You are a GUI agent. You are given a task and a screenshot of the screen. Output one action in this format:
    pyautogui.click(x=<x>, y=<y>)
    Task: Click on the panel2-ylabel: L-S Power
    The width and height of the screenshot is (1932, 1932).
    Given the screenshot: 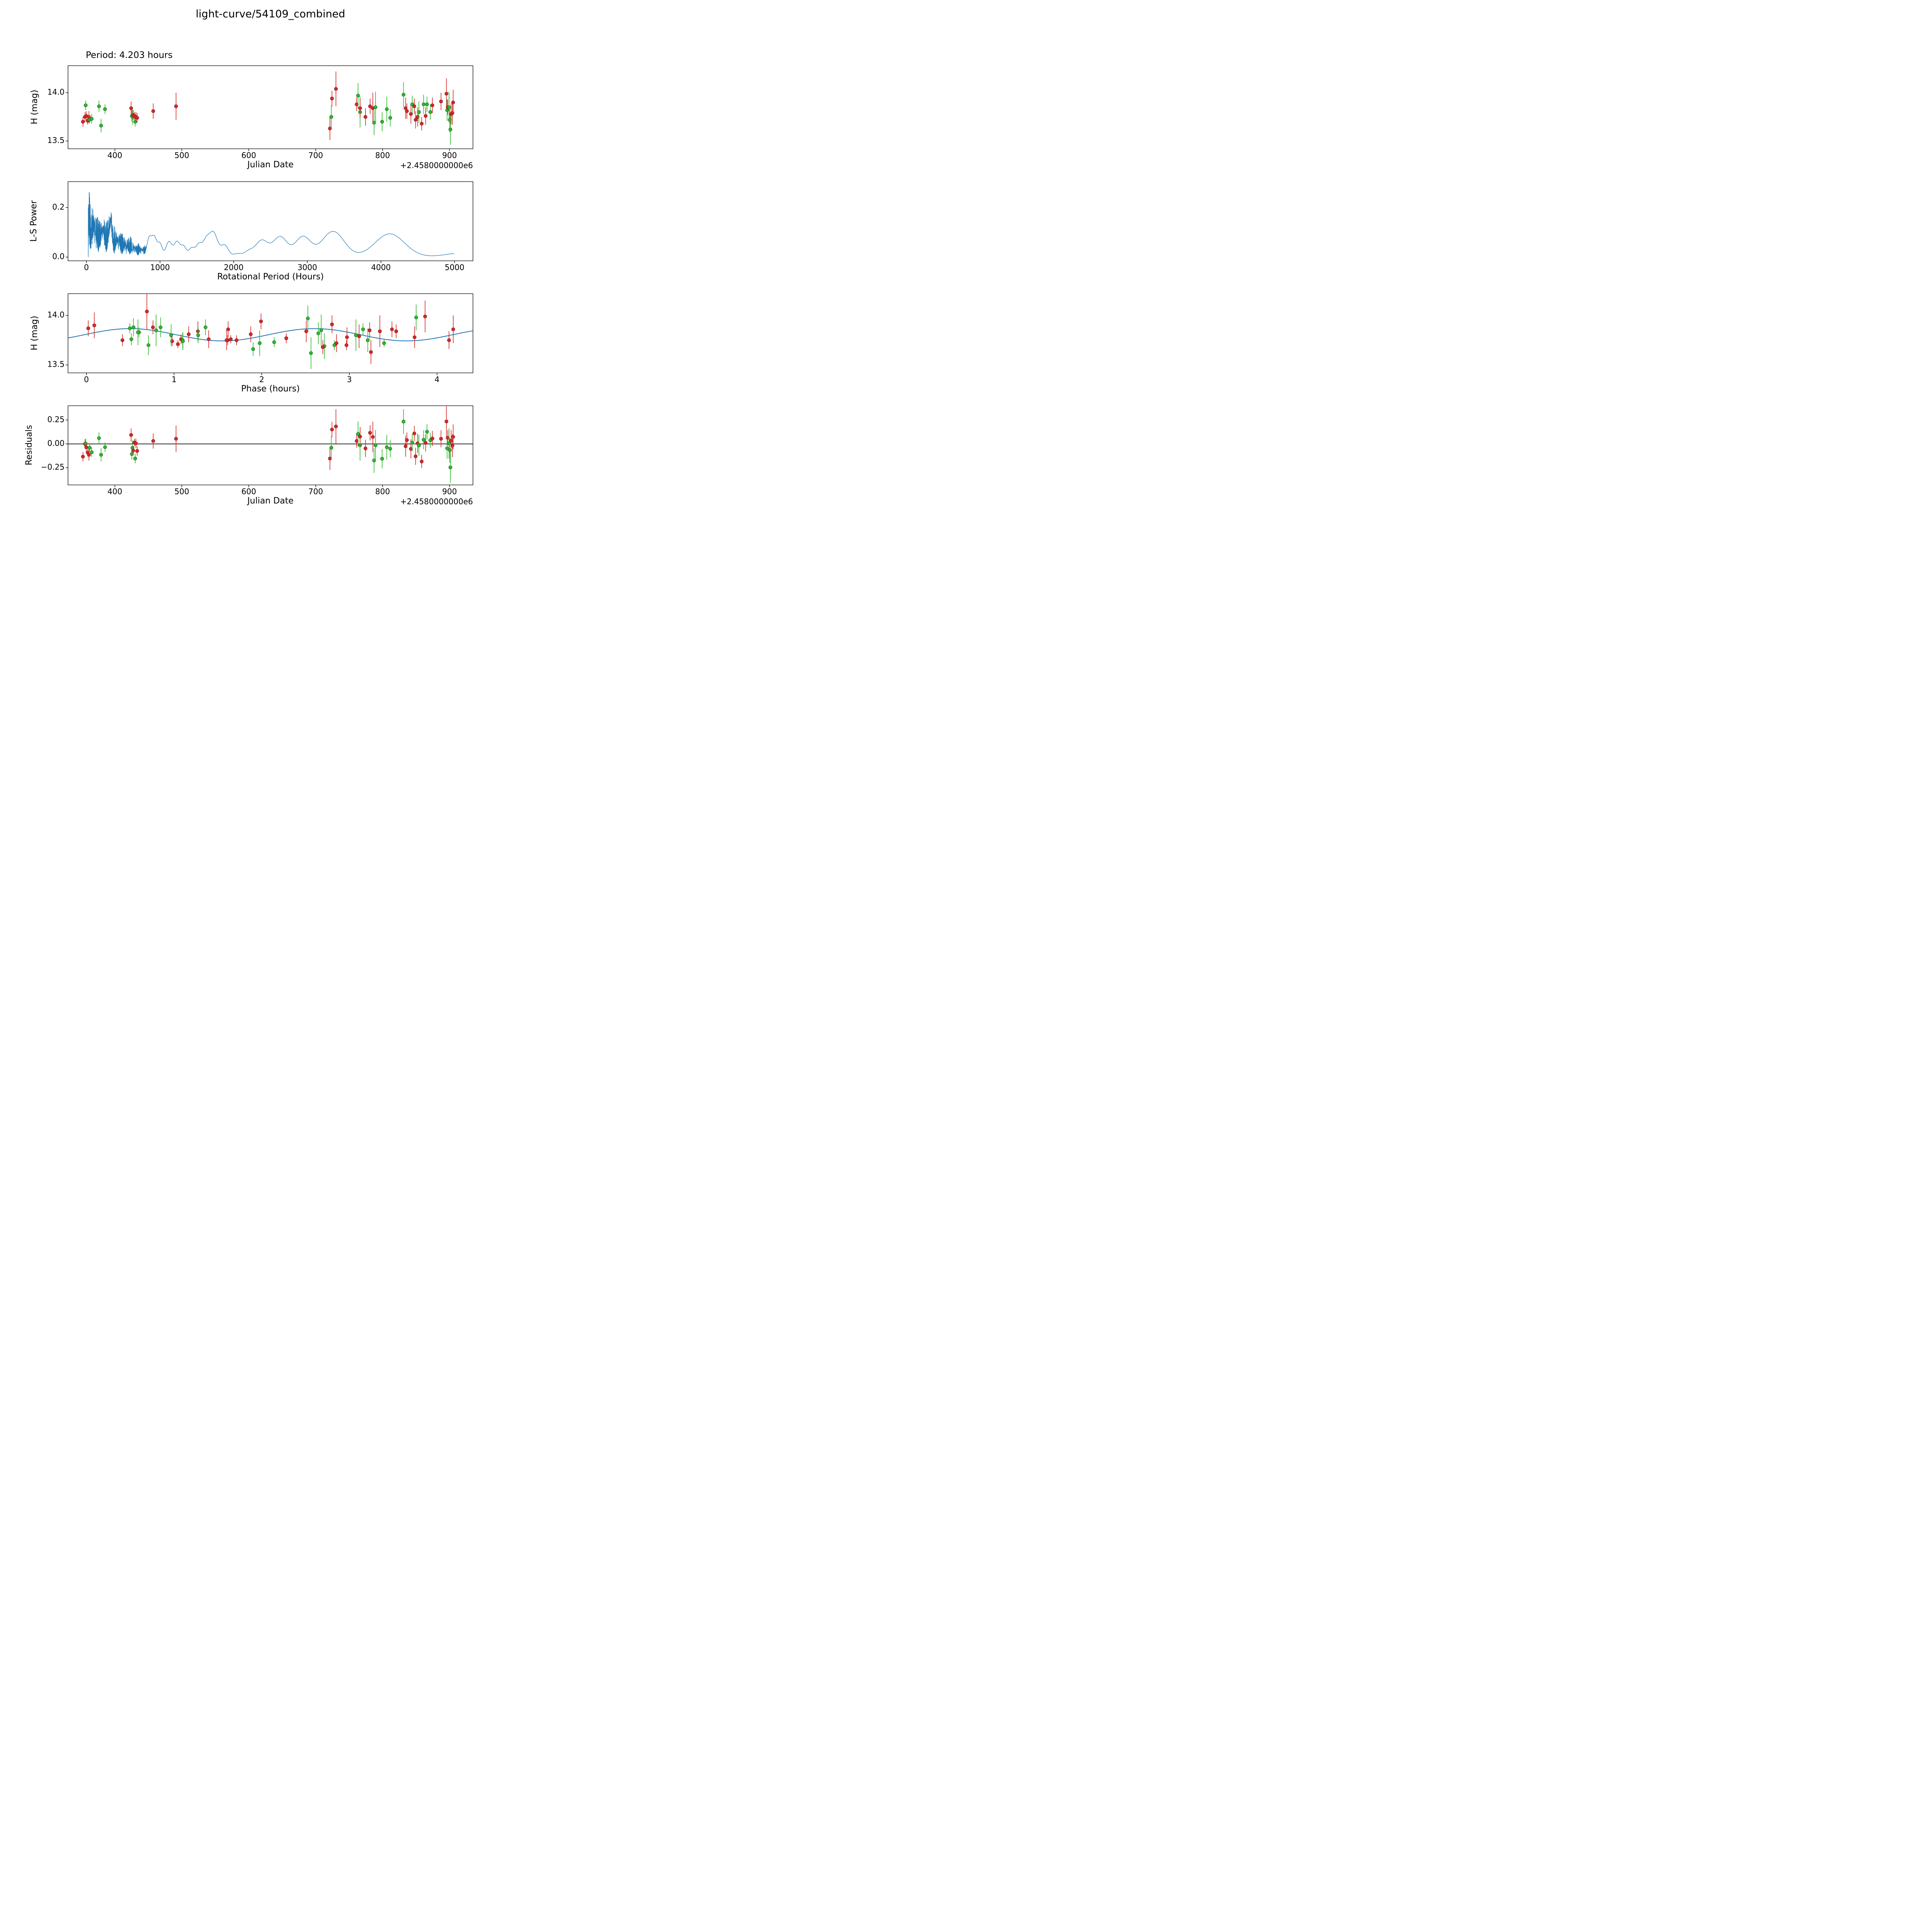 What is the action you would take?
    pyautogui.click(x=34, y=221)
    